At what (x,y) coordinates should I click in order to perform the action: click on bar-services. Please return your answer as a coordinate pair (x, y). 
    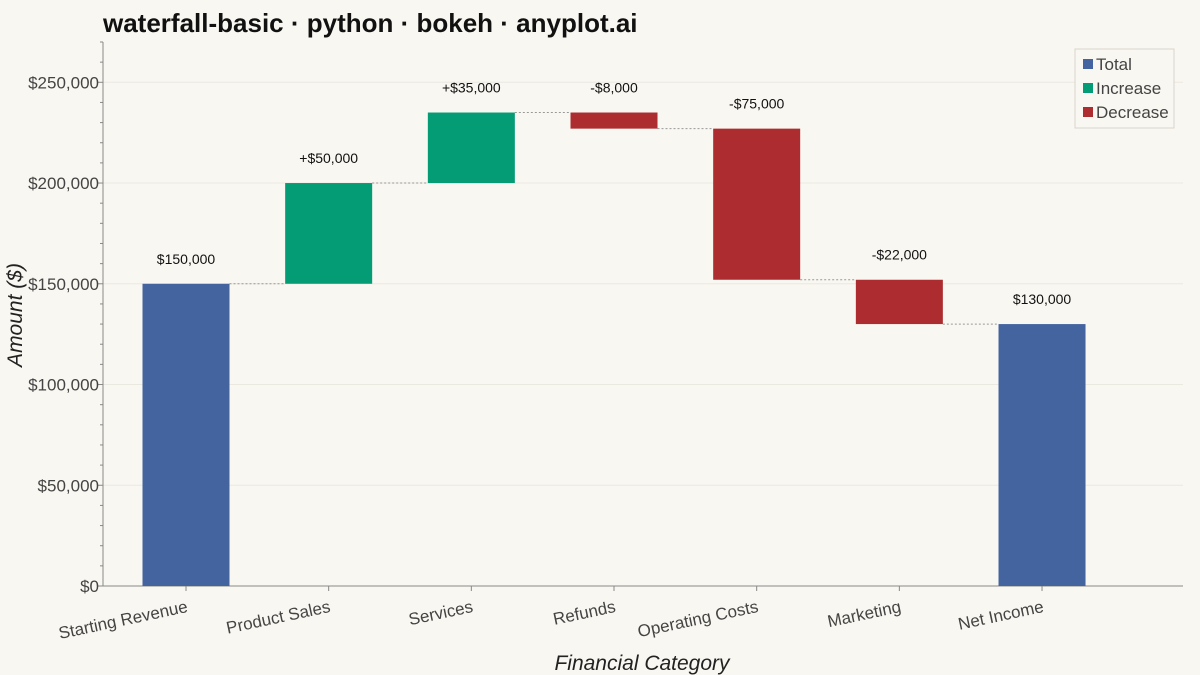
    Looking at the image, I should click on (471, 148).